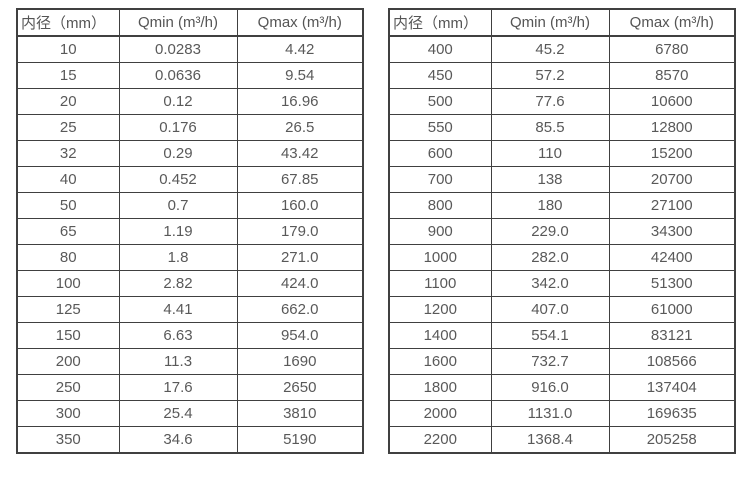 The height and width of the screenshot is (483, 750). I want to click on table-row: 32 0.29 43.42, so click(190, 153).